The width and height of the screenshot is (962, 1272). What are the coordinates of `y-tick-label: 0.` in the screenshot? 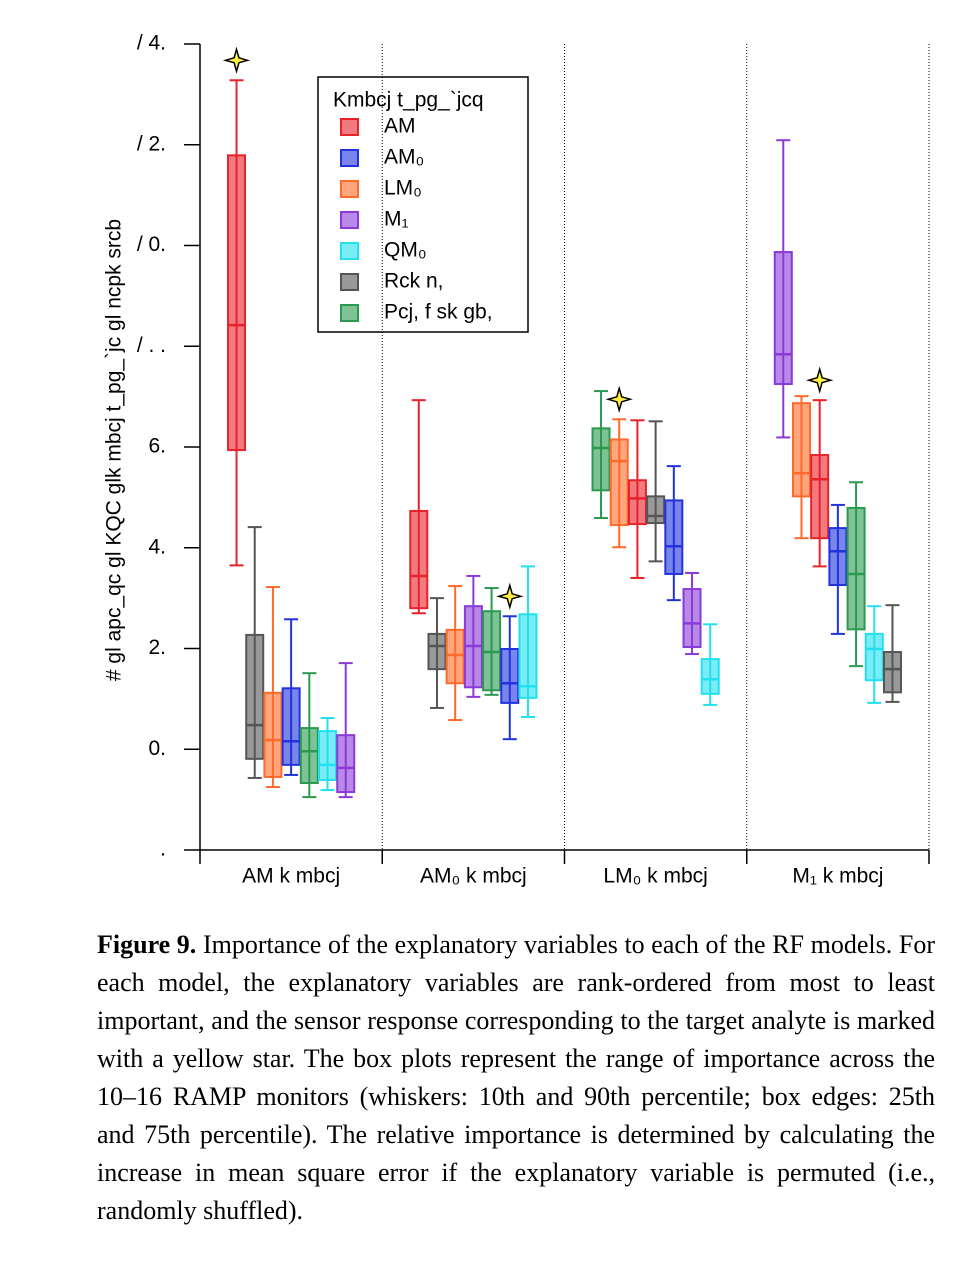 It's located at (157, 748).